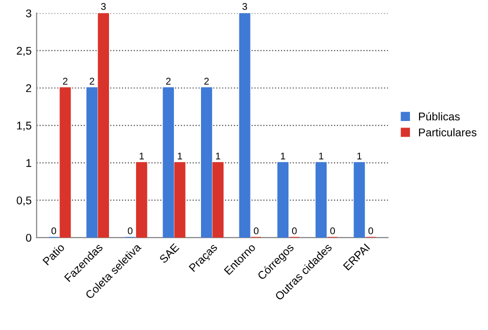 This screenshot has height=330, width=488. I want to click on y-tick-label: 0,5, so click(24, 201).